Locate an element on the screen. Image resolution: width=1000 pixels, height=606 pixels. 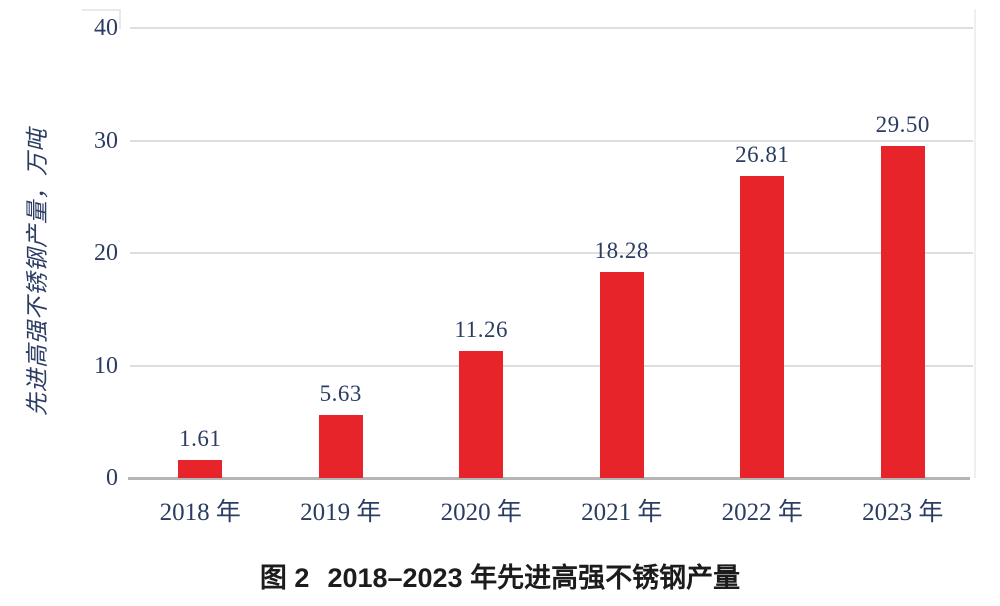
y-tick-label: 30 is located at coordinates (106, 140).